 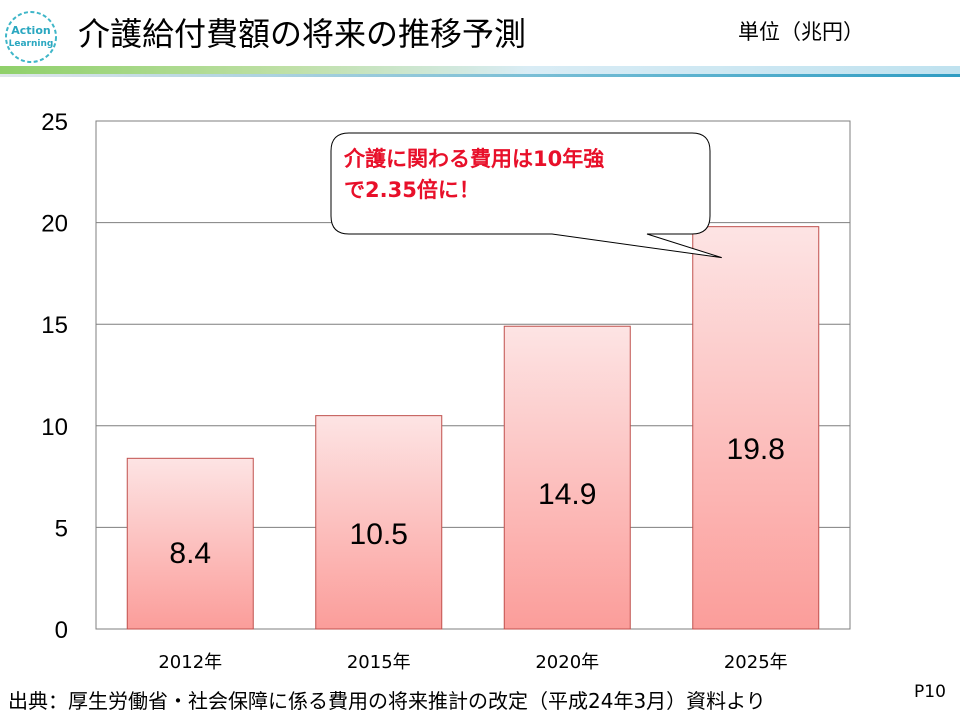 What do you see at coordinates (930, 692) in the screenshot?
I see `page-number: P10` at bounding box center [930, 692].